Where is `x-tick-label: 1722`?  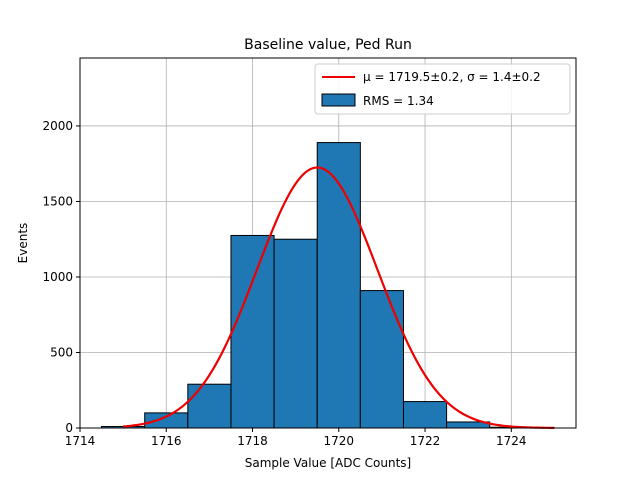
x-tick-label: 1722 is located at coordinates (425, 441).